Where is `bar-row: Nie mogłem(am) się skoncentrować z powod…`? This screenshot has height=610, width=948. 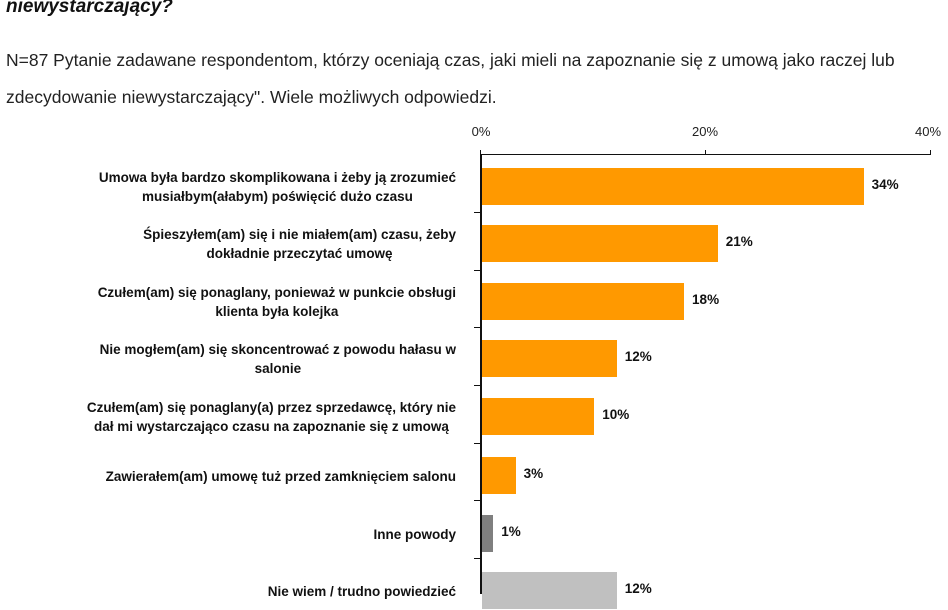 bar-row: Nie mogłem(am) się skoncentrować z powod… is located at coordinates (474, 359).